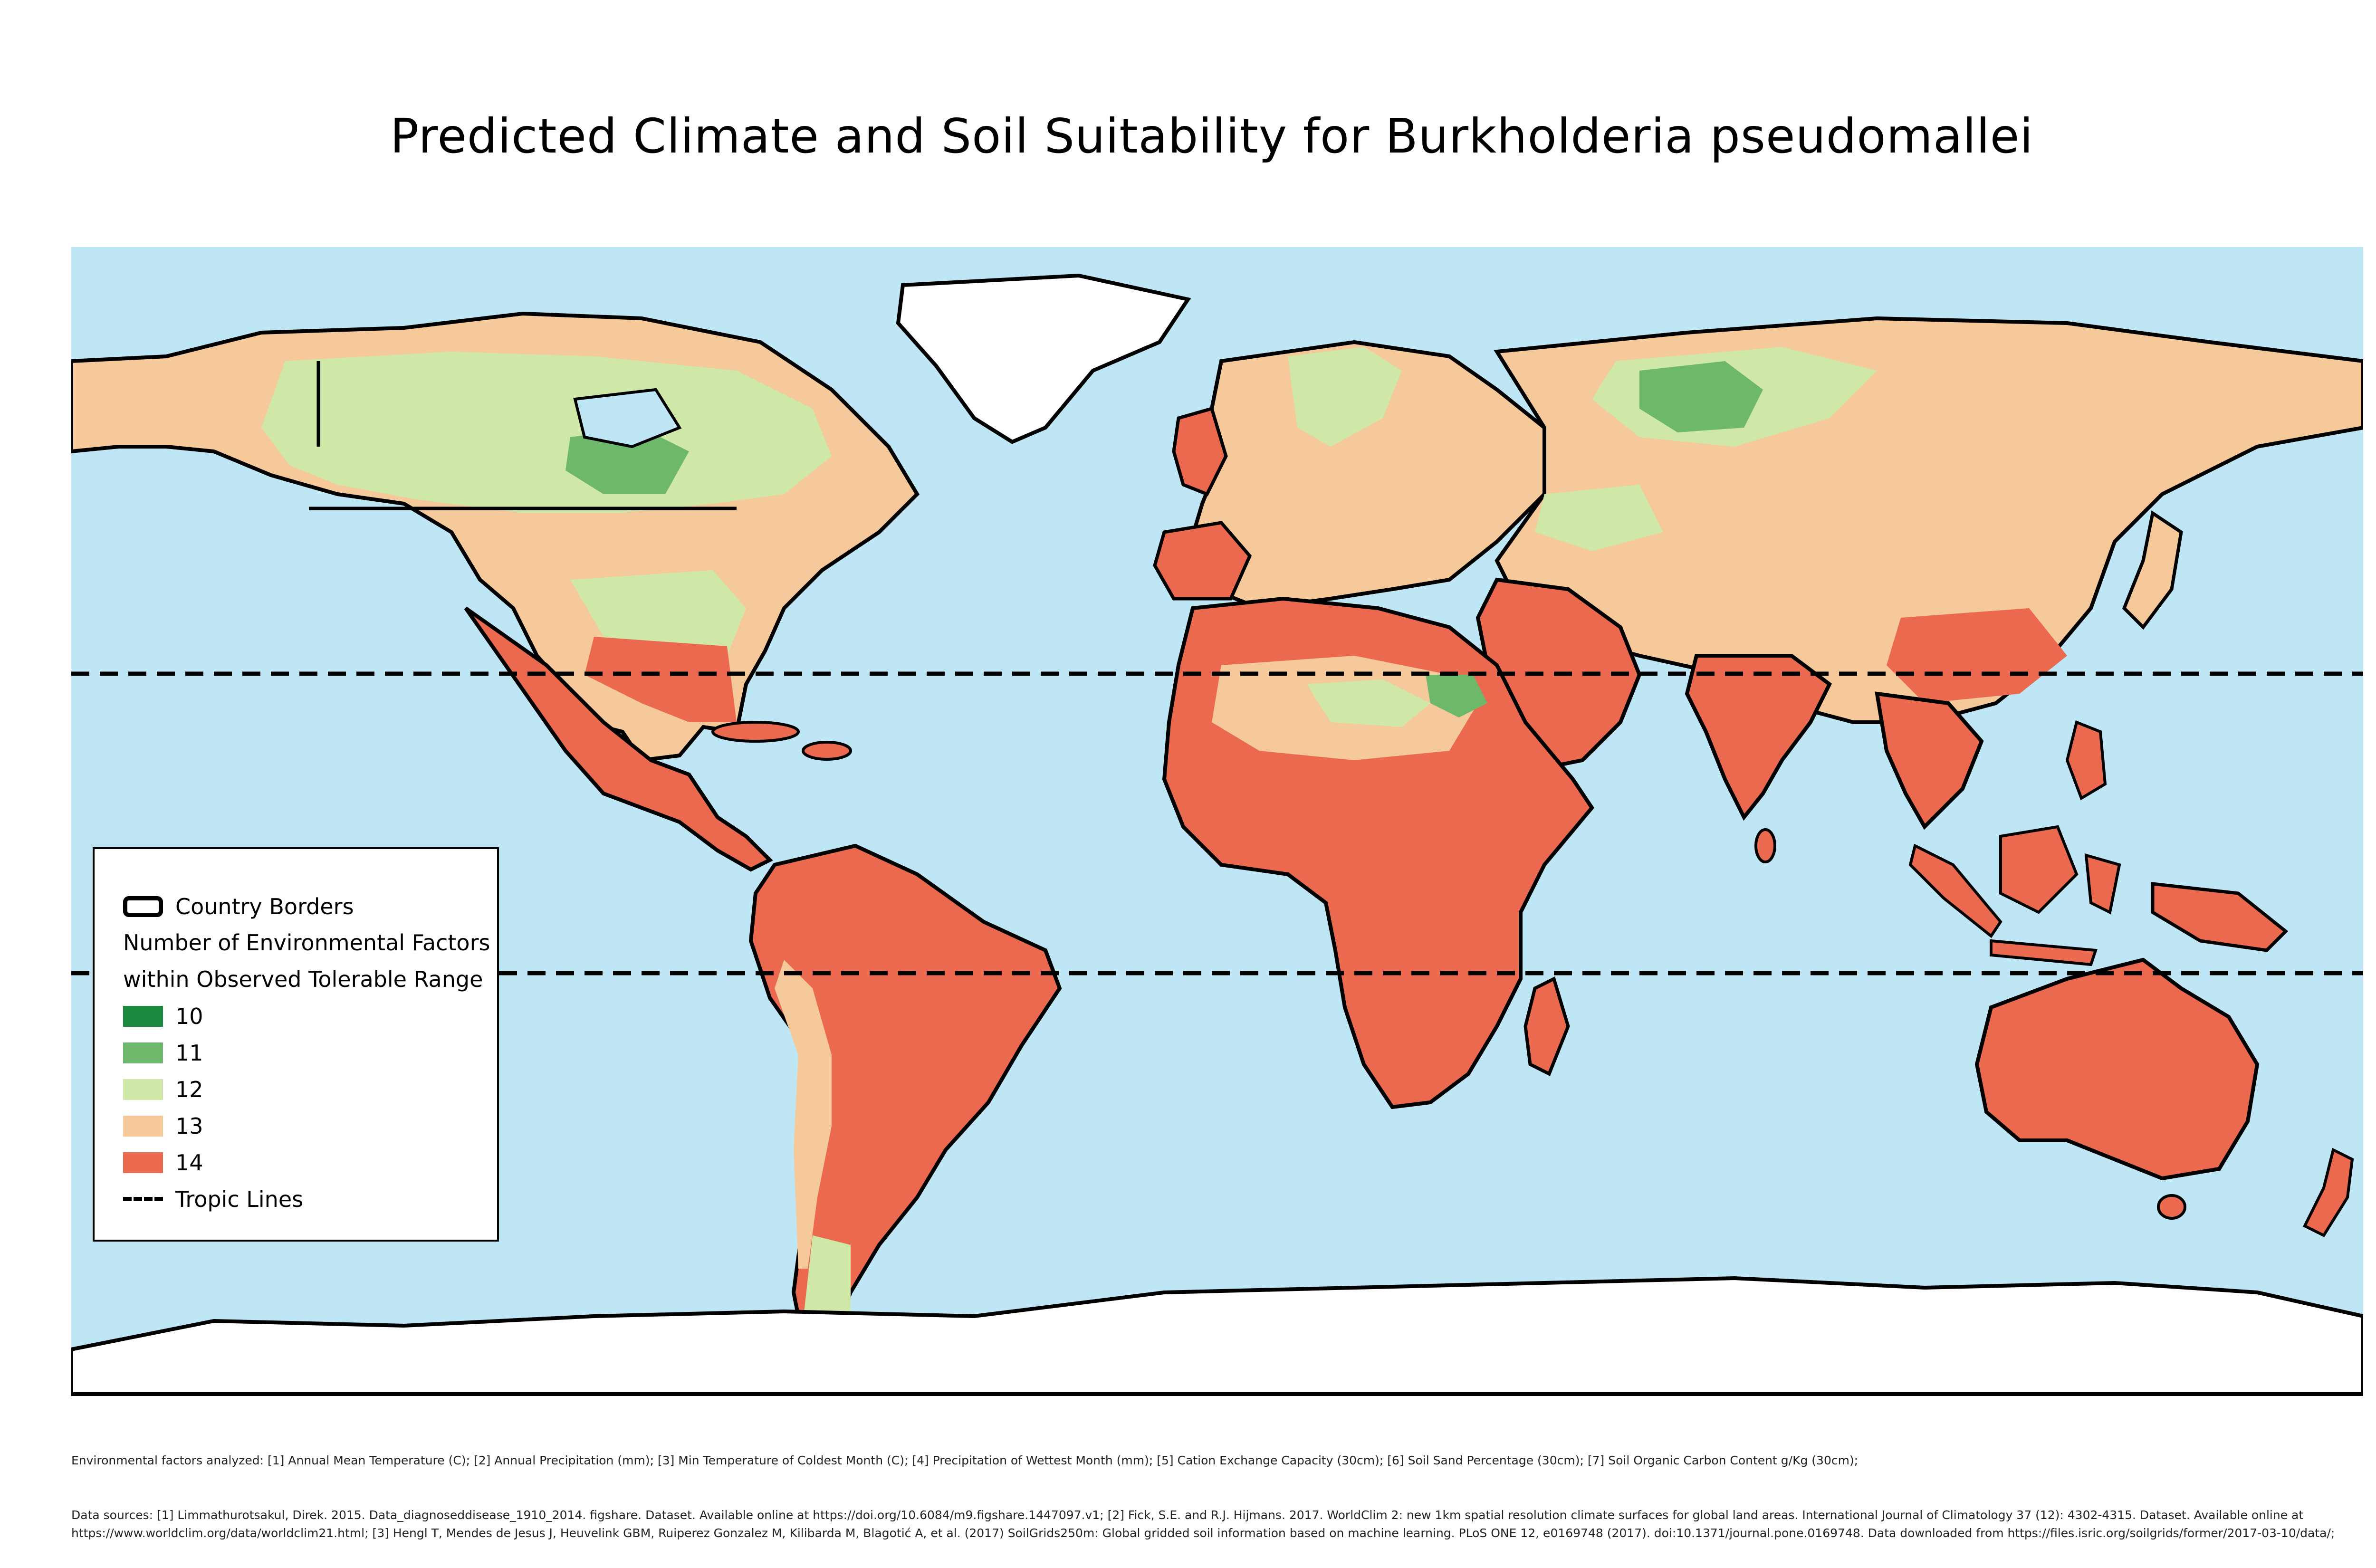 This screenshot has width=2376, height=1568. I want to click on antarctica, so click(1217, 1336).